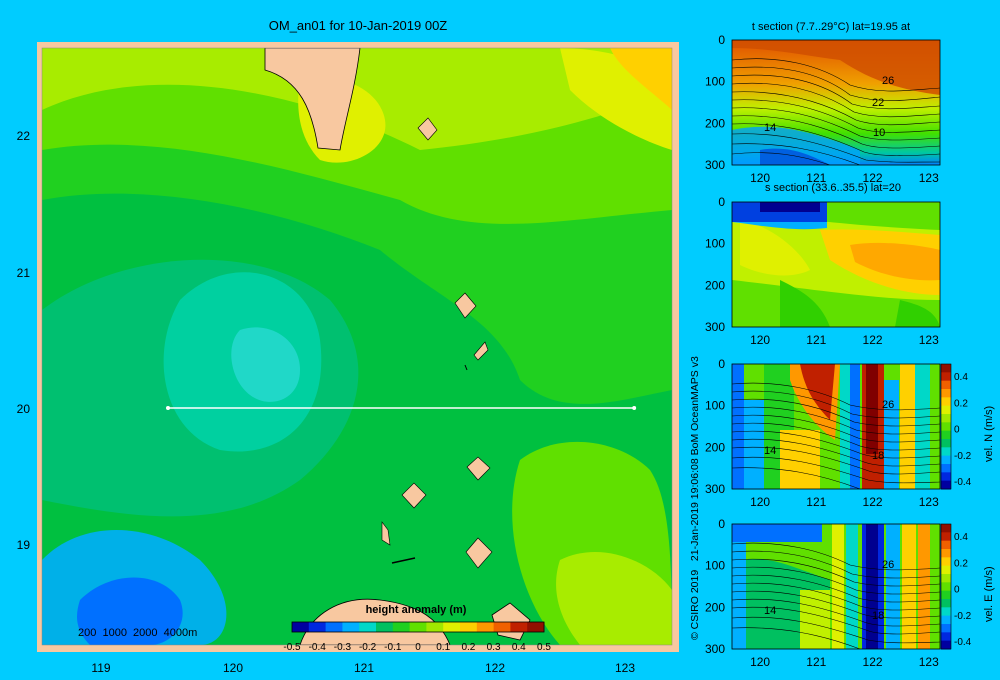 The height and width of the screenshot is (680, 1000). Describe the element at coordinates (24, 136) in the screenshot. I see `map-y-tick: 22` at that location.